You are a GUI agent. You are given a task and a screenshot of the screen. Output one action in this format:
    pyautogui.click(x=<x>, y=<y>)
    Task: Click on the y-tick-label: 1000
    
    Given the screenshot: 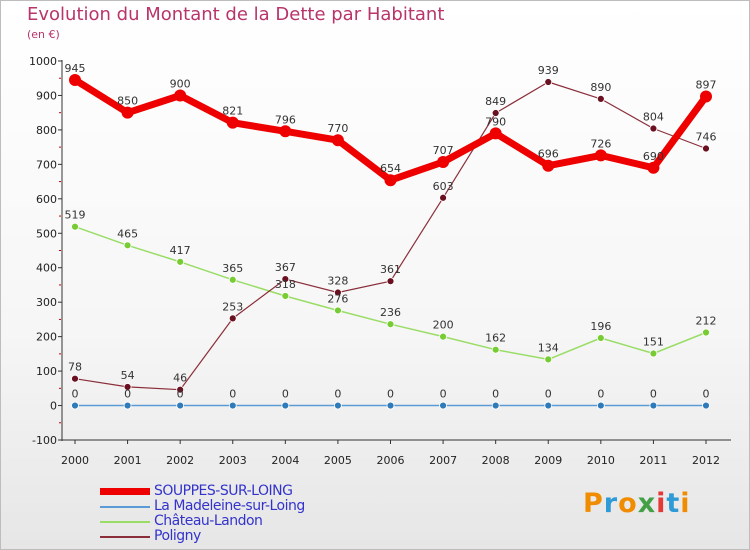 What is the action you would take?
    pyautogui.click(x=43, y=61)
    